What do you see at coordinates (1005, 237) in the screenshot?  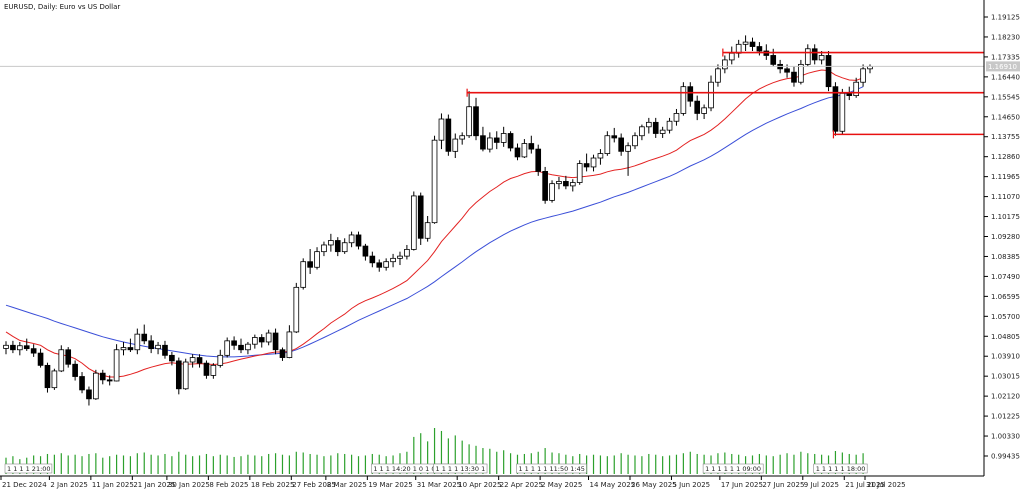 I see `price-tick-label: 1.09280` at bounding box center [1005, 237].